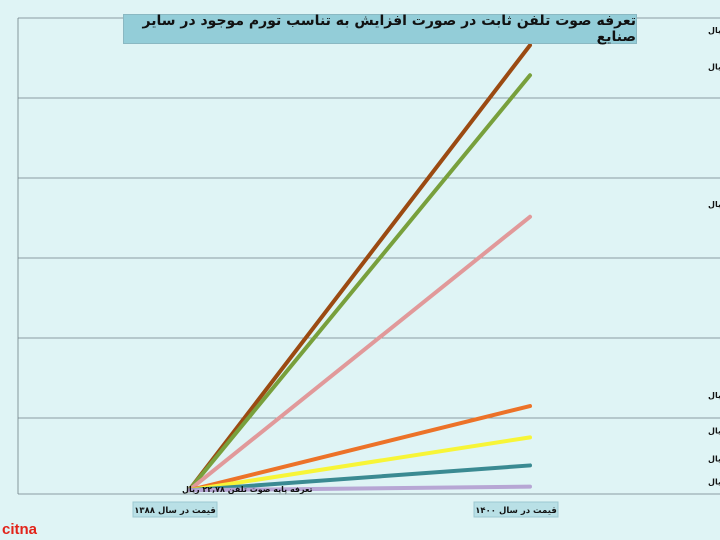  Describe the element at coordinates (247, 489) in the screenshot. I see `base-price-label: تعرفه پایه صوت تلفن ۲۲,۷۸ ریال` at that location.